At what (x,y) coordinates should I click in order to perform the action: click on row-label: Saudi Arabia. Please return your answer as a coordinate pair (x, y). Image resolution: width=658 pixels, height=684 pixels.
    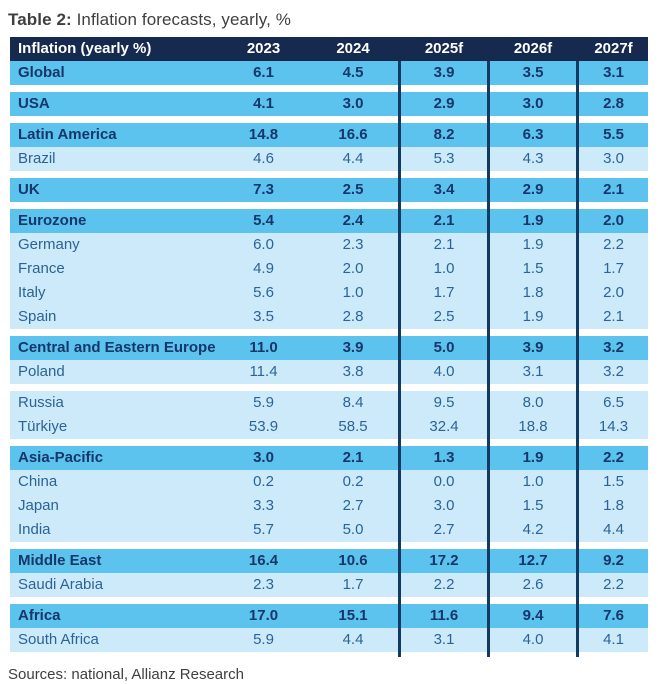
    Looking at the image, I should click on (61, 584).